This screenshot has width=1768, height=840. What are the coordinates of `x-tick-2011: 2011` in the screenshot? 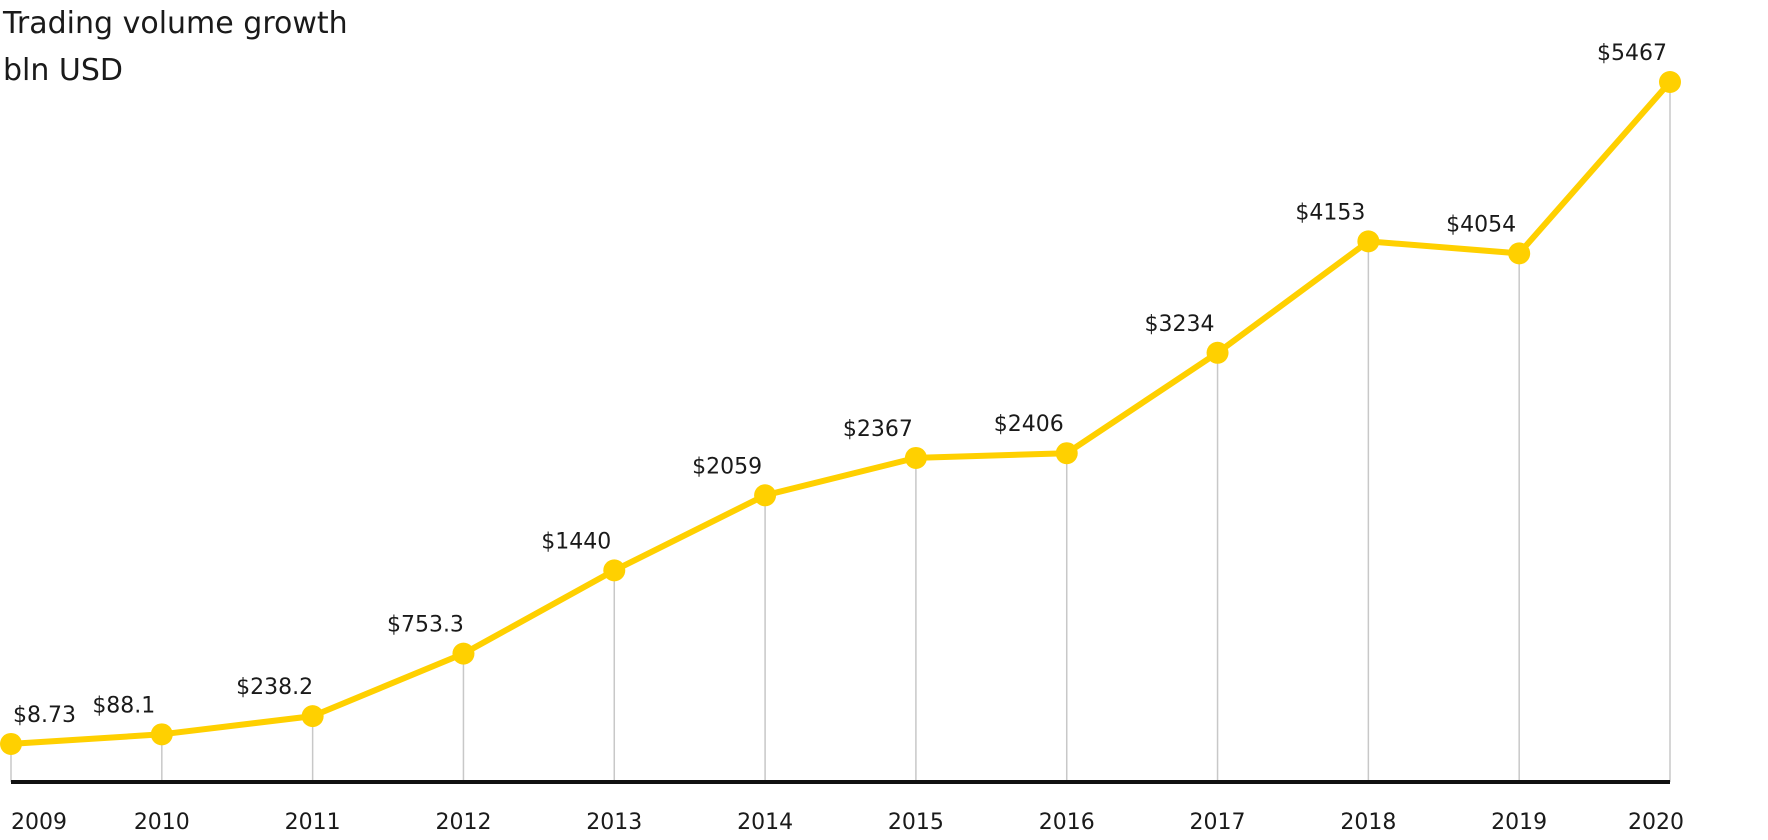 It's located at (313, 822).